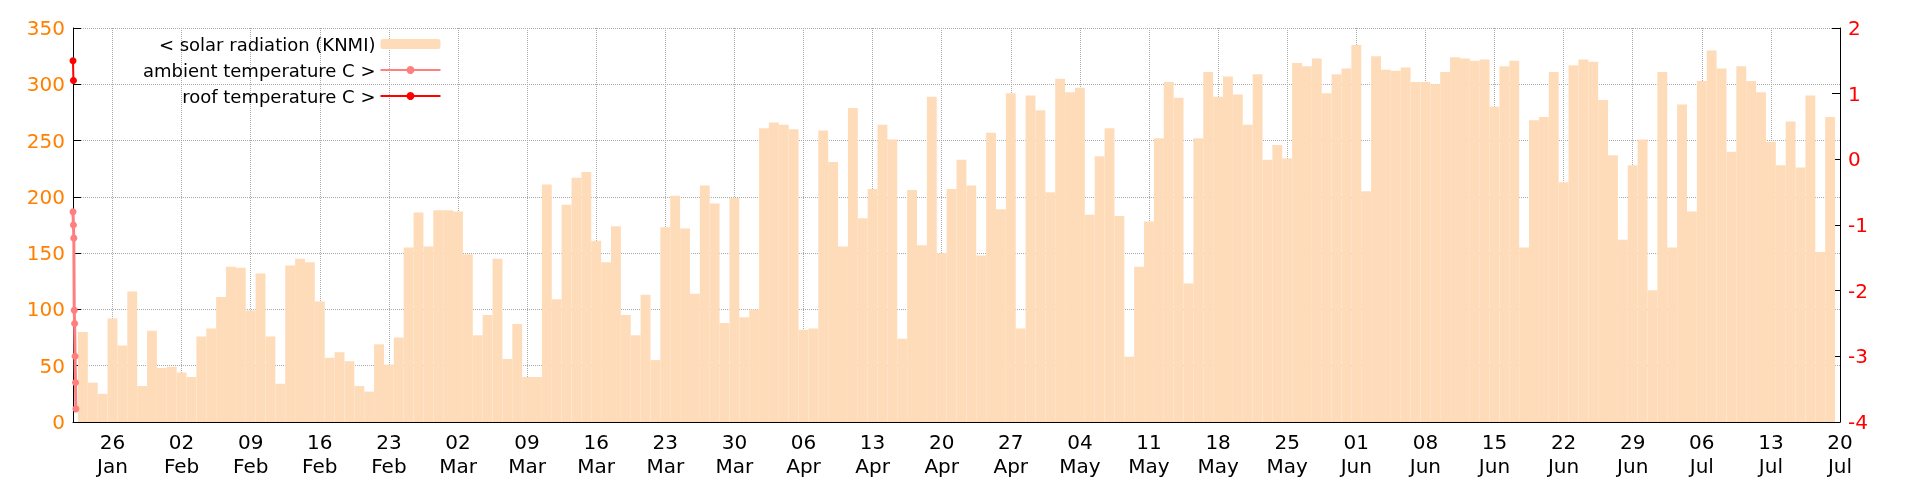 The image size is (1920, 480). What do you see at coordinates (873, 454) in the screenshot?
I see `x-tick-label: 13 Apr` at bounding box center [873, 454].